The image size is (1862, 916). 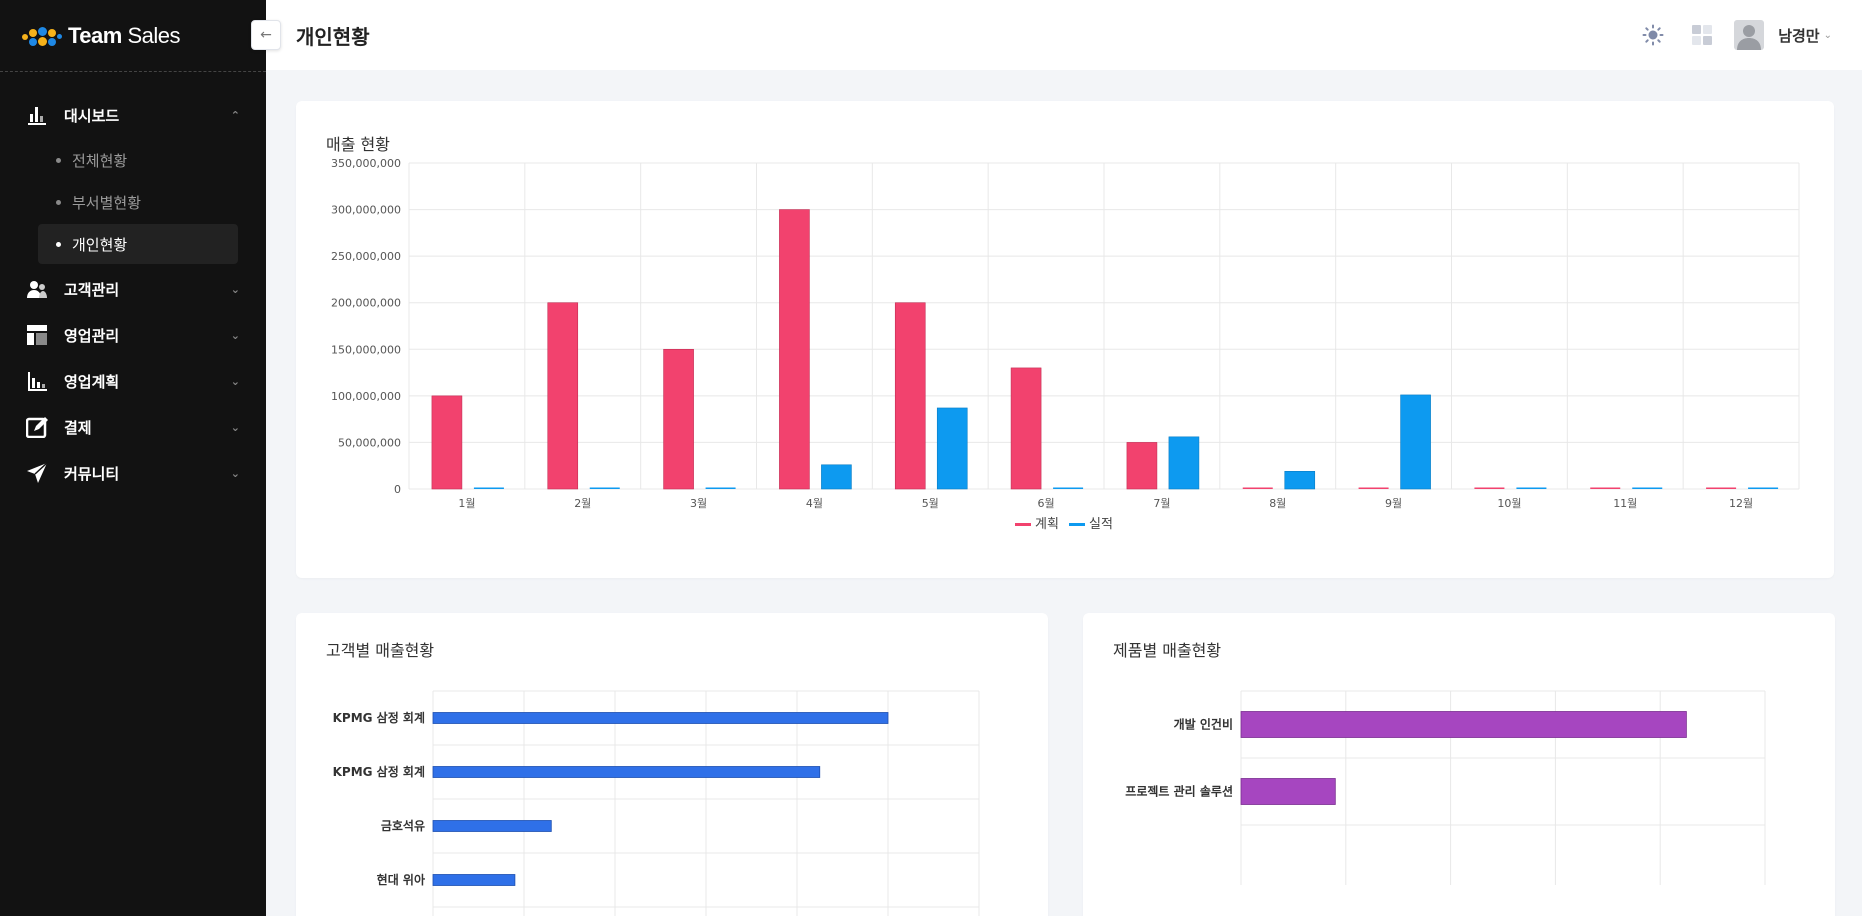 What do you see at coordinates (1625, 503) in the screenshot?
I see `x-tick-label: 11월` at bounding box center [1625, 503].